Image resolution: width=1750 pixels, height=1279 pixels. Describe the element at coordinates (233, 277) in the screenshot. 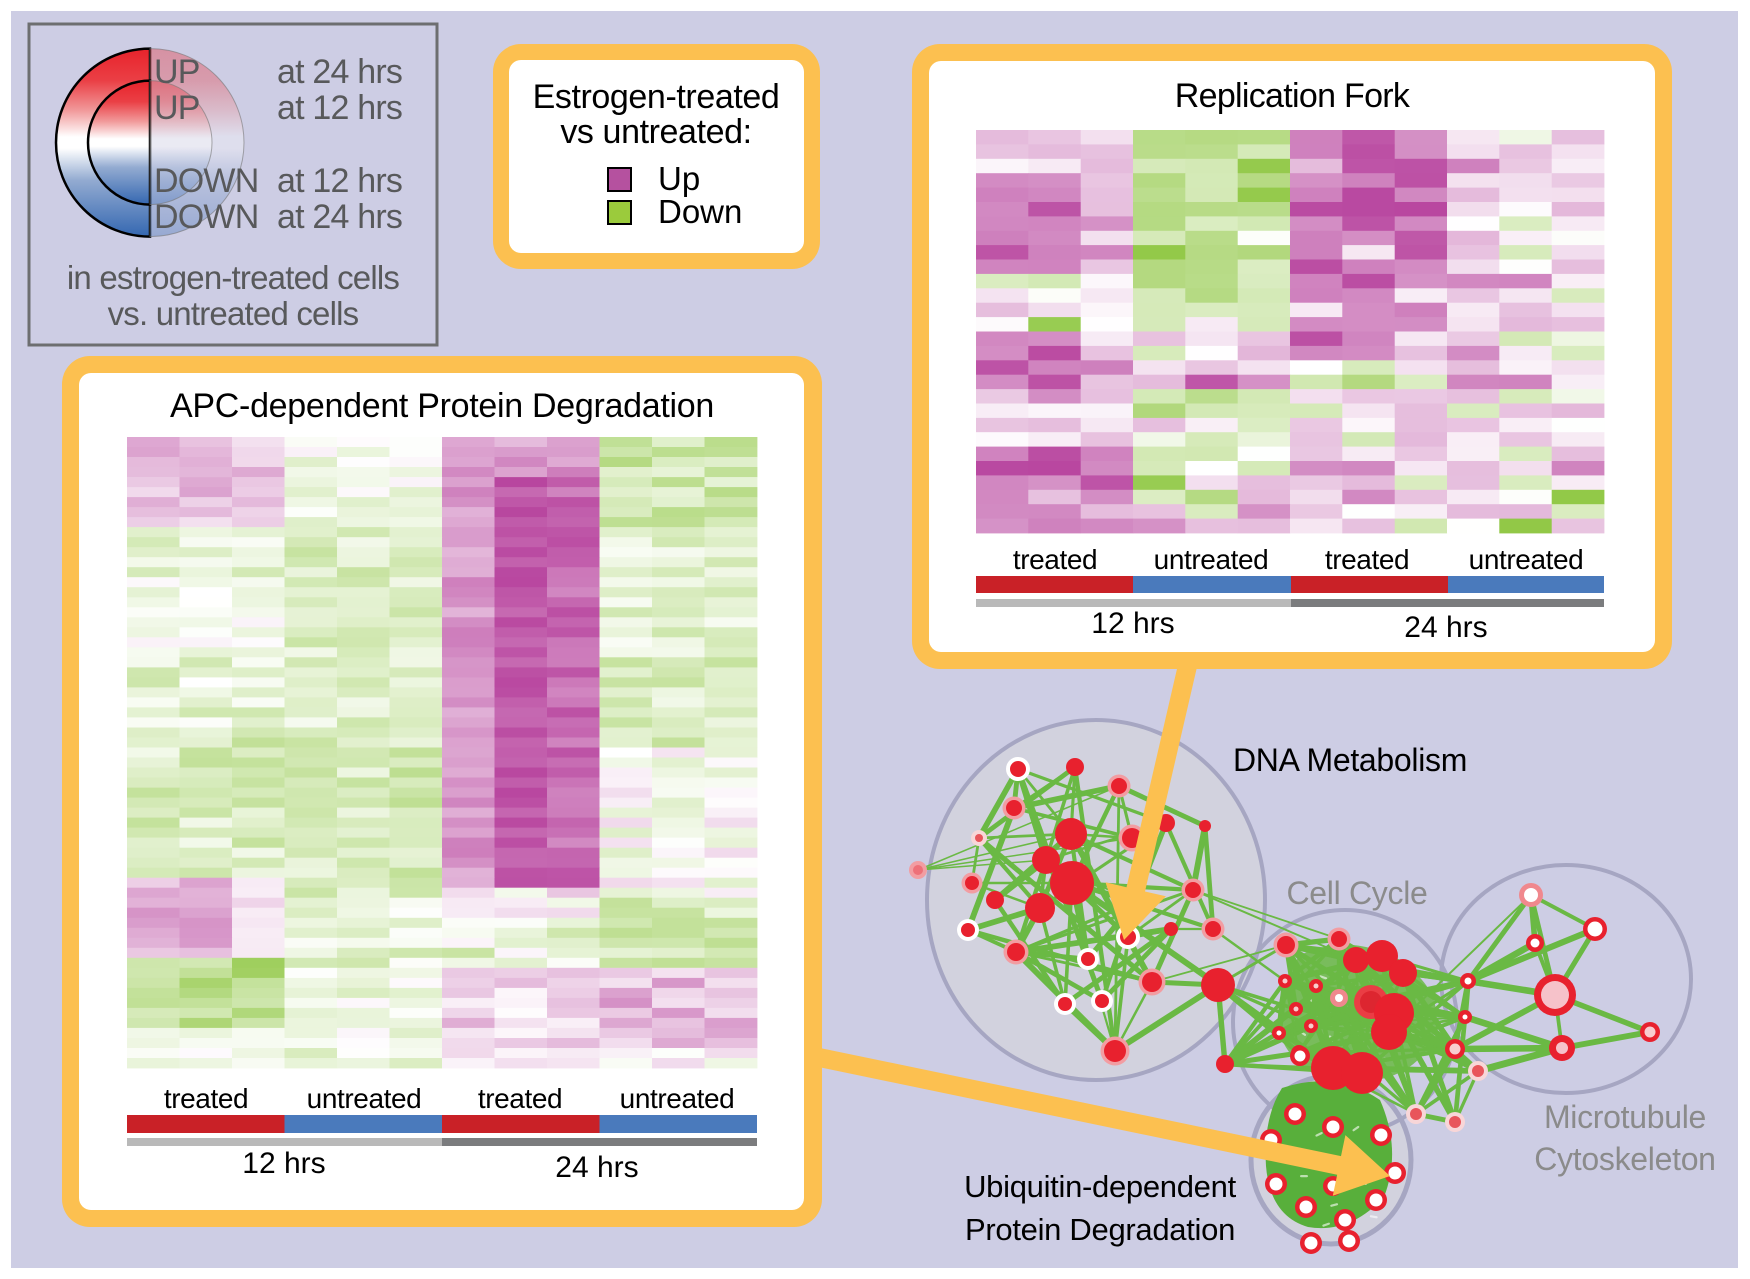

I see `svg-text: in estrogen-treated cells` at that location.